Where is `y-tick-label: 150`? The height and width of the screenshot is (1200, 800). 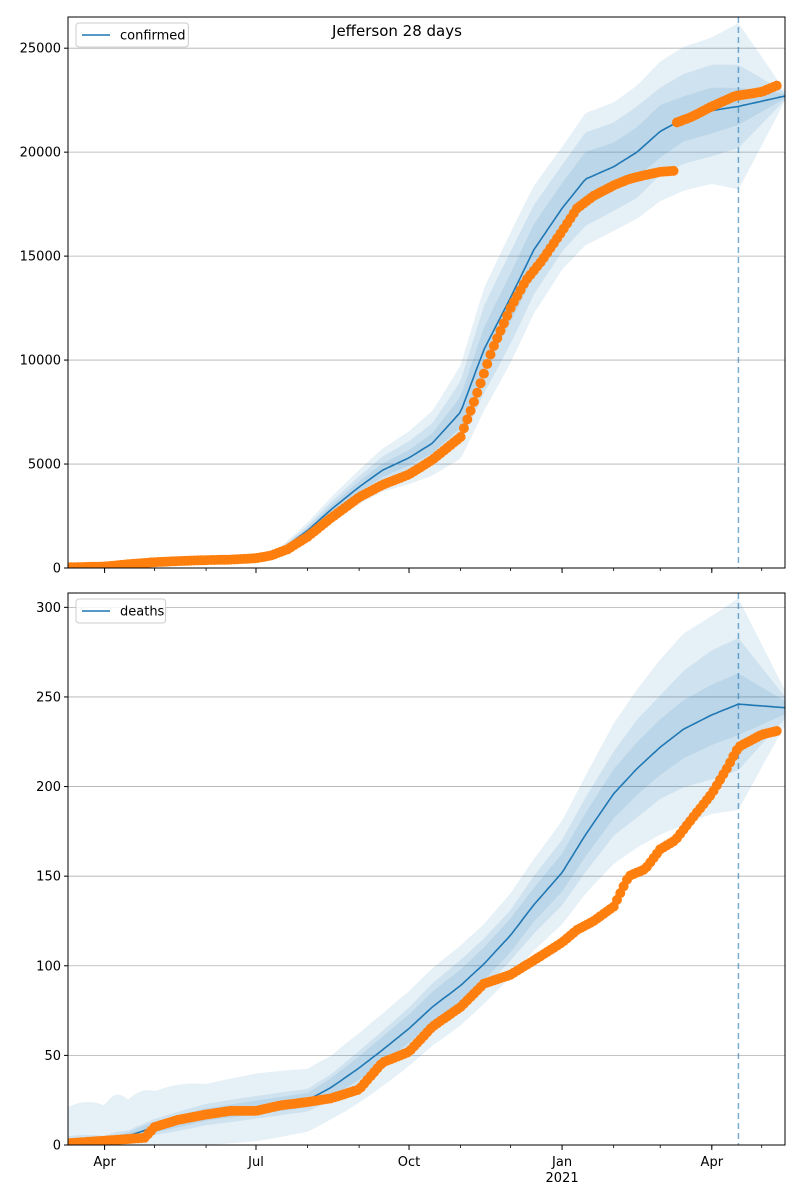 y-tick-label: 150 is located at coordinates (48, 877).